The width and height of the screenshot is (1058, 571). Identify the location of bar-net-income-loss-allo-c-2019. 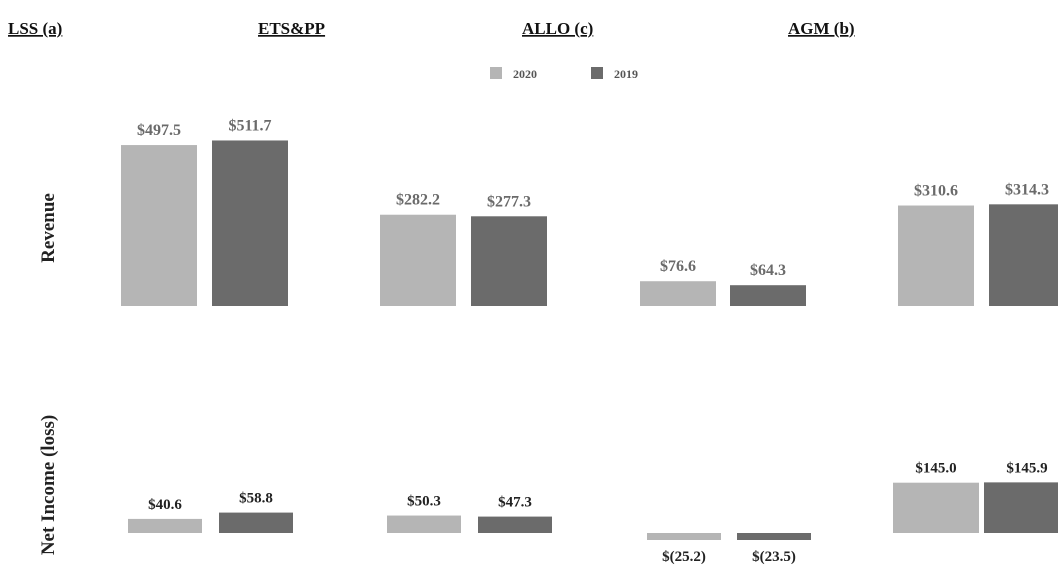
(774, 536).